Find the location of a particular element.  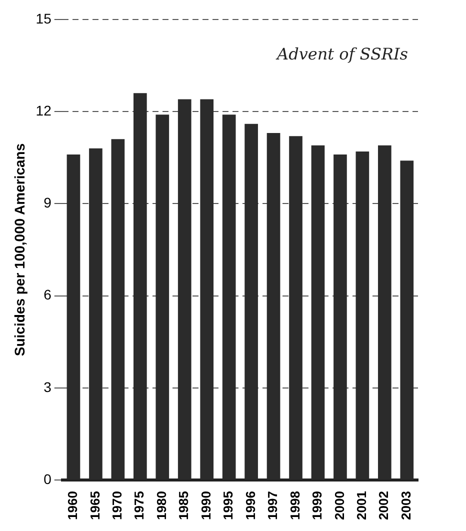

x-tick-label: 1990 is located at coordinates (206, 505).